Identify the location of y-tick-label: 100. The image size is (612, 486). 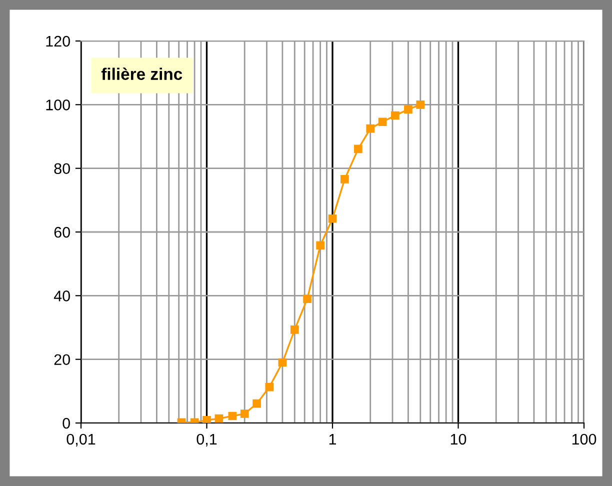
(58, 105).